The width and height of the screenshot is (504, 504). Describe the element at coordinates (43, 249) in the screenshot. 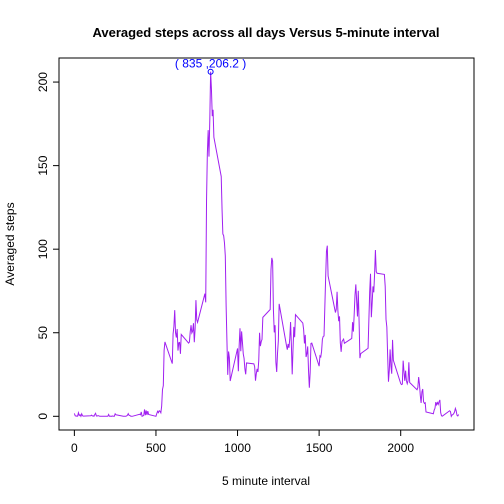

I see `y-tick-label: 100` at that location.